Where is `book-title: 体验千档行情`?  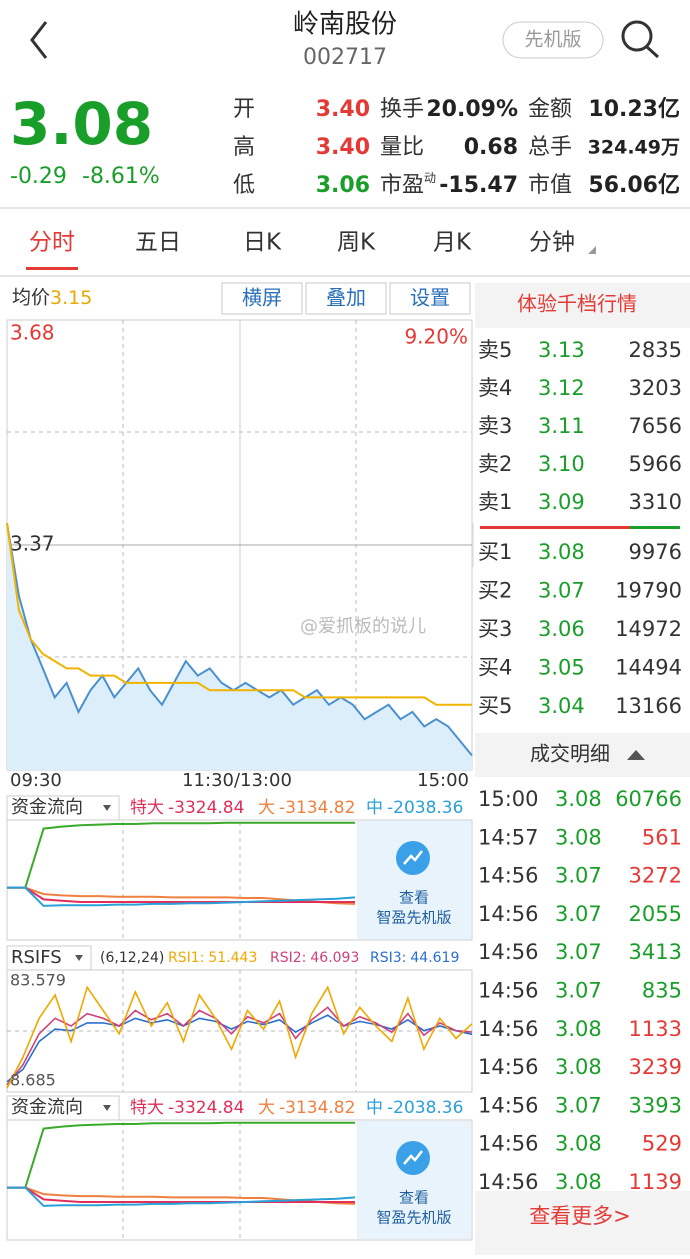 book-title: 体验千档行情 is located at coordinates (577, 304).